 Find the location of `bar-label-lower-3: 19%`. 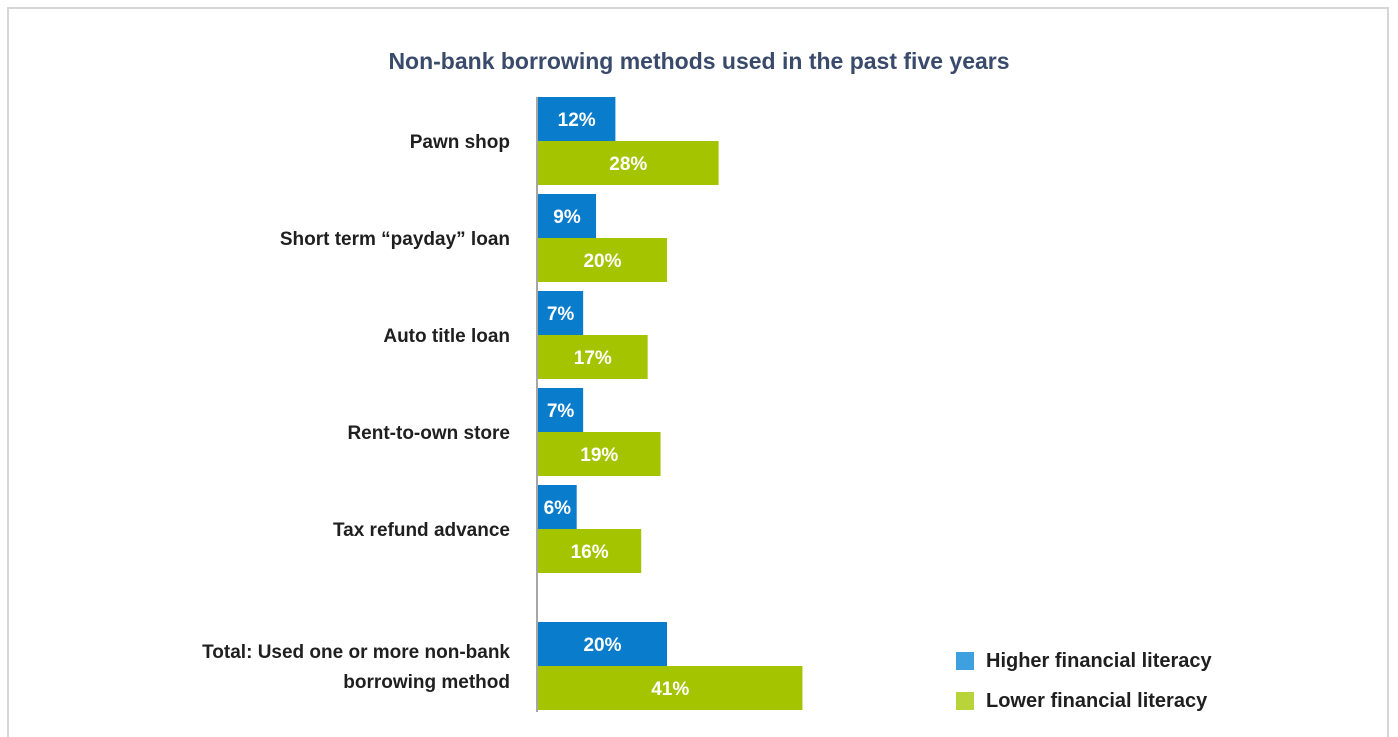

bar-label-lower-3: 19% is located at coordinates (599, 455).